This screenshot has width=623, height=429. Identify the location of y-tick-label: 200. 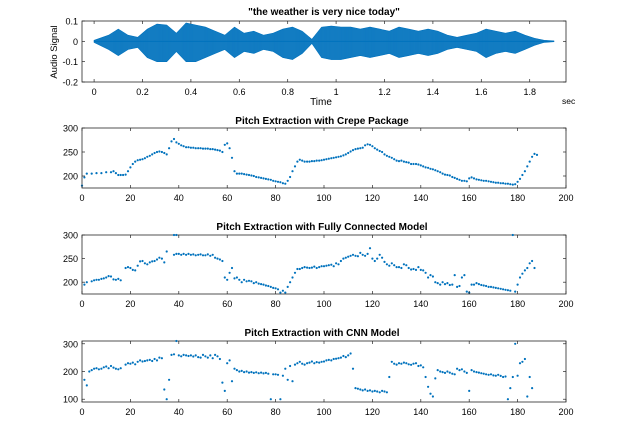
(70, 372).